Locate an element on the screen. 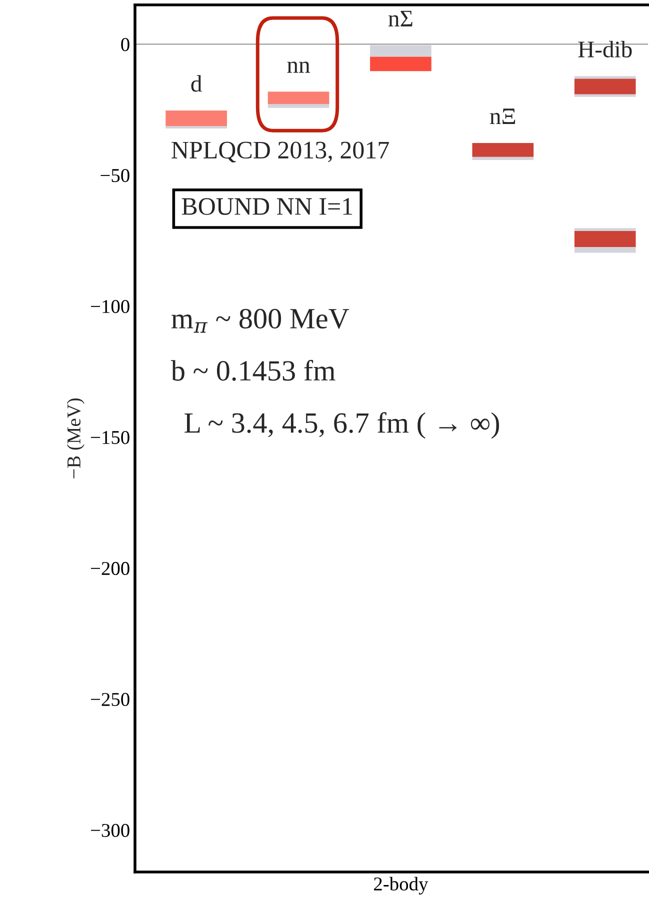 The width and height of the screenshot is (649, 907). y-tick-label: −150 is located at coordinates (110, 437).